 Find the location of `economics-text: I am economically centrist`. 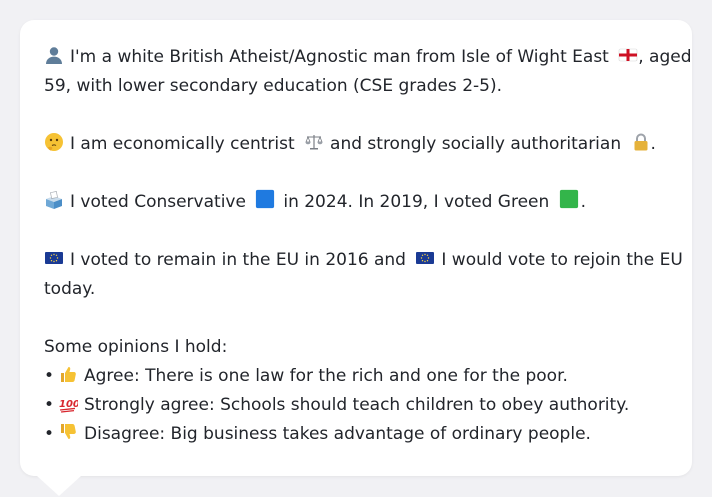

economics-text: I am economically centrist is located at coordinates (182, 144).